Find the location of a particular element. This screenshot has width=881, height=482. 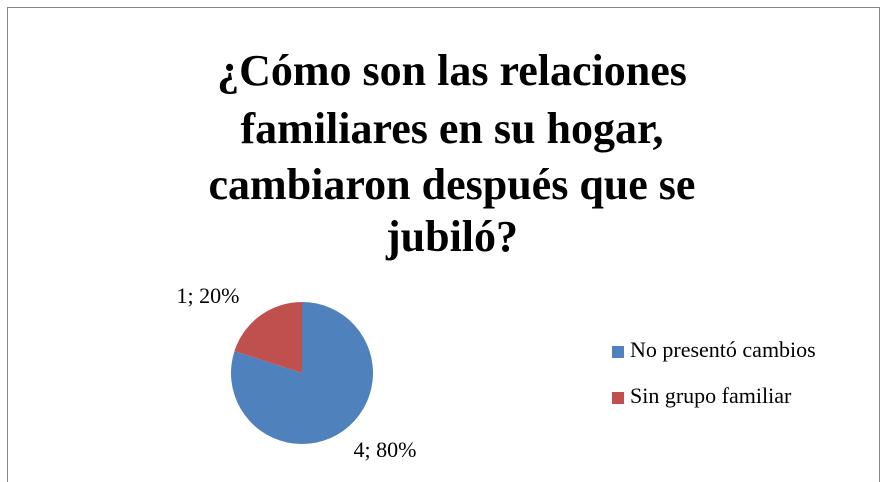

chart-title: ¿Cómo son las relaciones is located at coordinates (452, 70).